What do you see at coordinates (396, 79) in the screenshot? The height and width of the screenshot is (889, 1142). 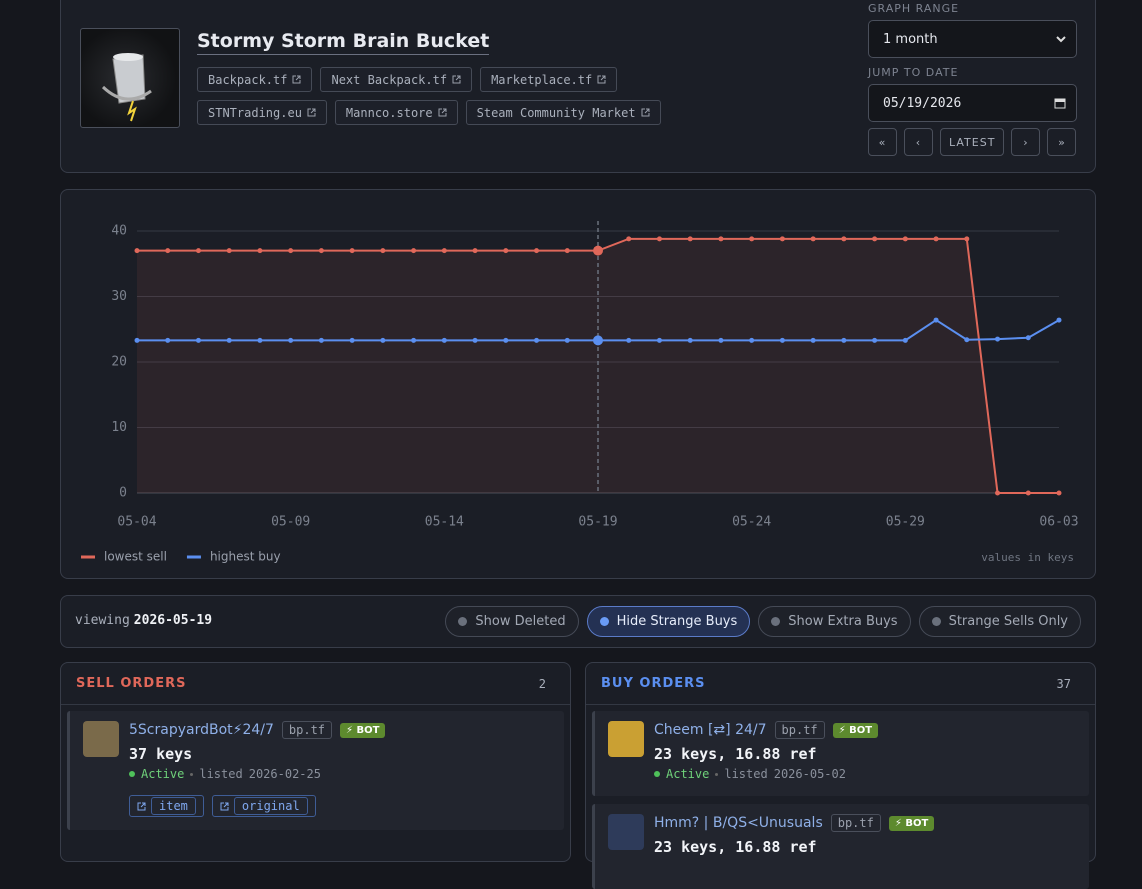 I see `market-link: Next Backpack.tf` at bounding box center [396, 79].